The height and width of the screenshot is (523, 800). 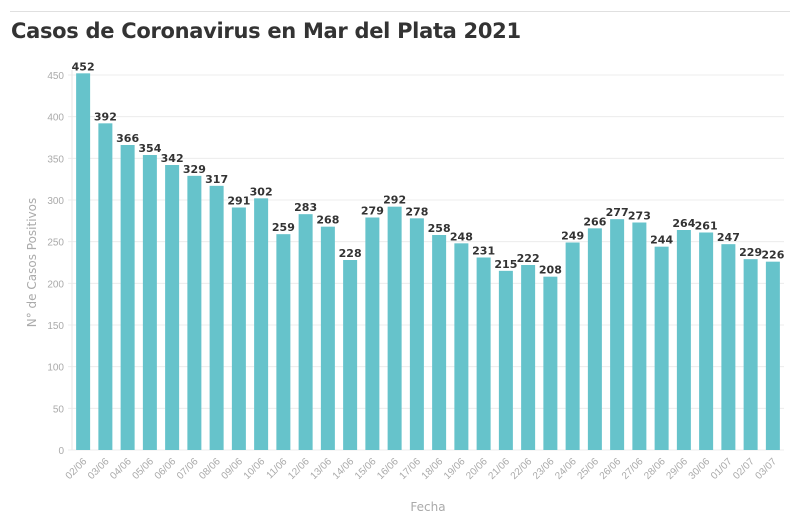 I want to click on data-label: 208, so click(x=550, y=270).